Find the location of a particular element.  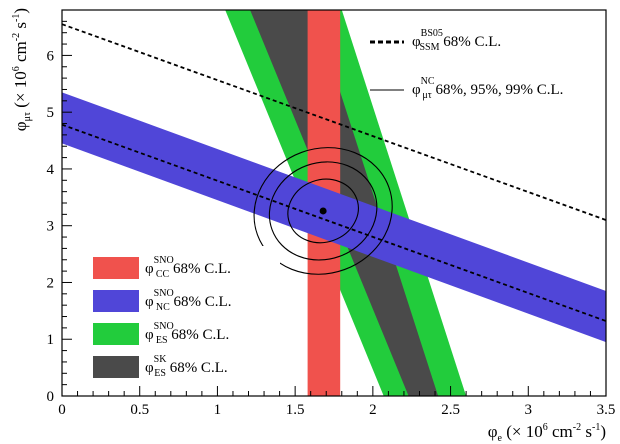

legend-label: φSK ES 68% C.L. is located at coordinates (186, 366).